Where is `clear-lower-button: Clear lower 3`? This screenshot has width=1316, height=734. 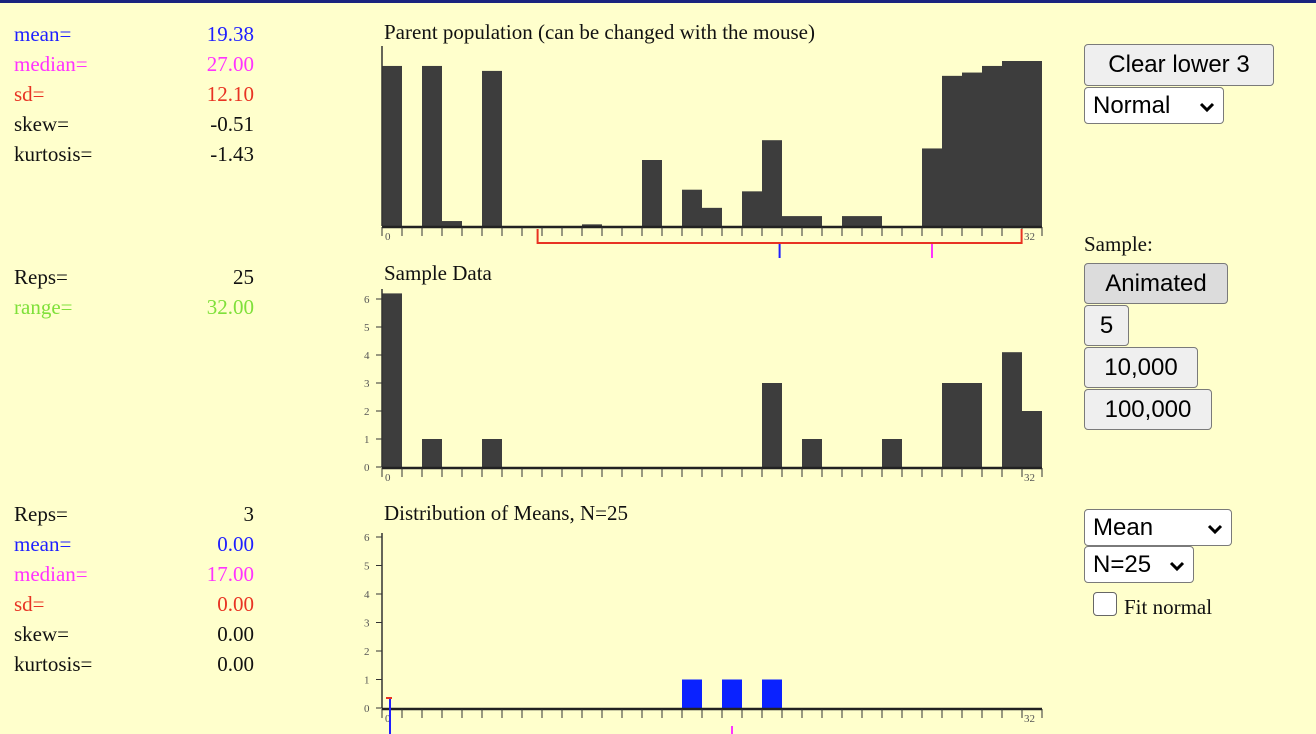 clear-lower-button: Clear lower 3 is located at coordinates (1179, 65).